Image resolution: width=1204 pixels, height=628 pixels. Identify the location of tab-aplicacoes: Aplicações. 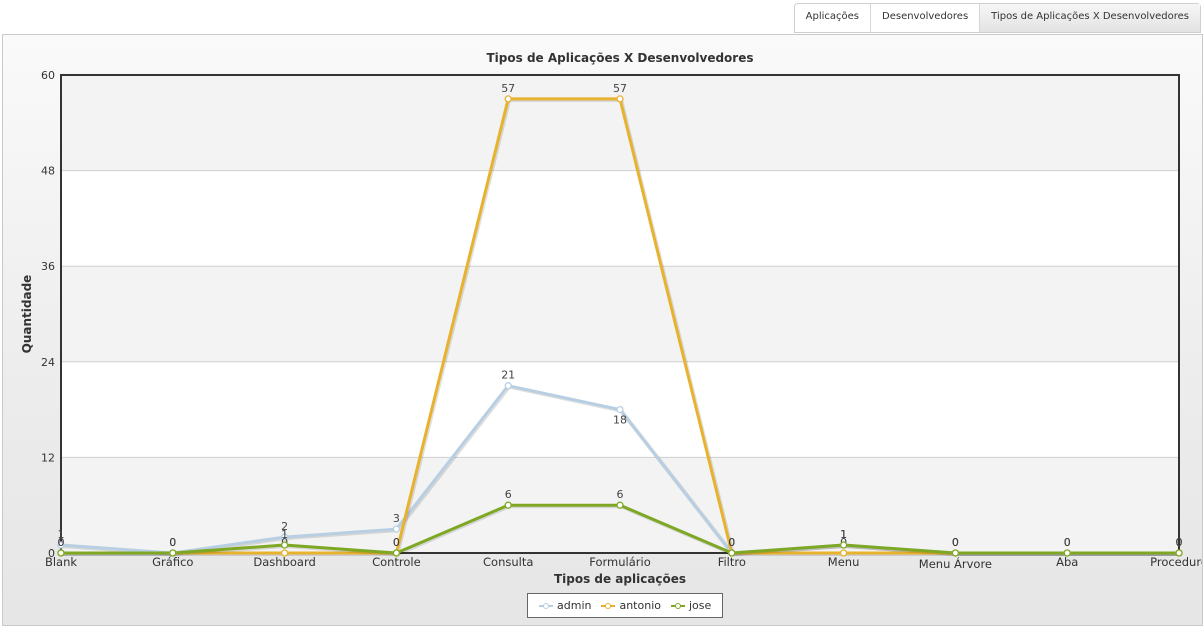
(832, 16).